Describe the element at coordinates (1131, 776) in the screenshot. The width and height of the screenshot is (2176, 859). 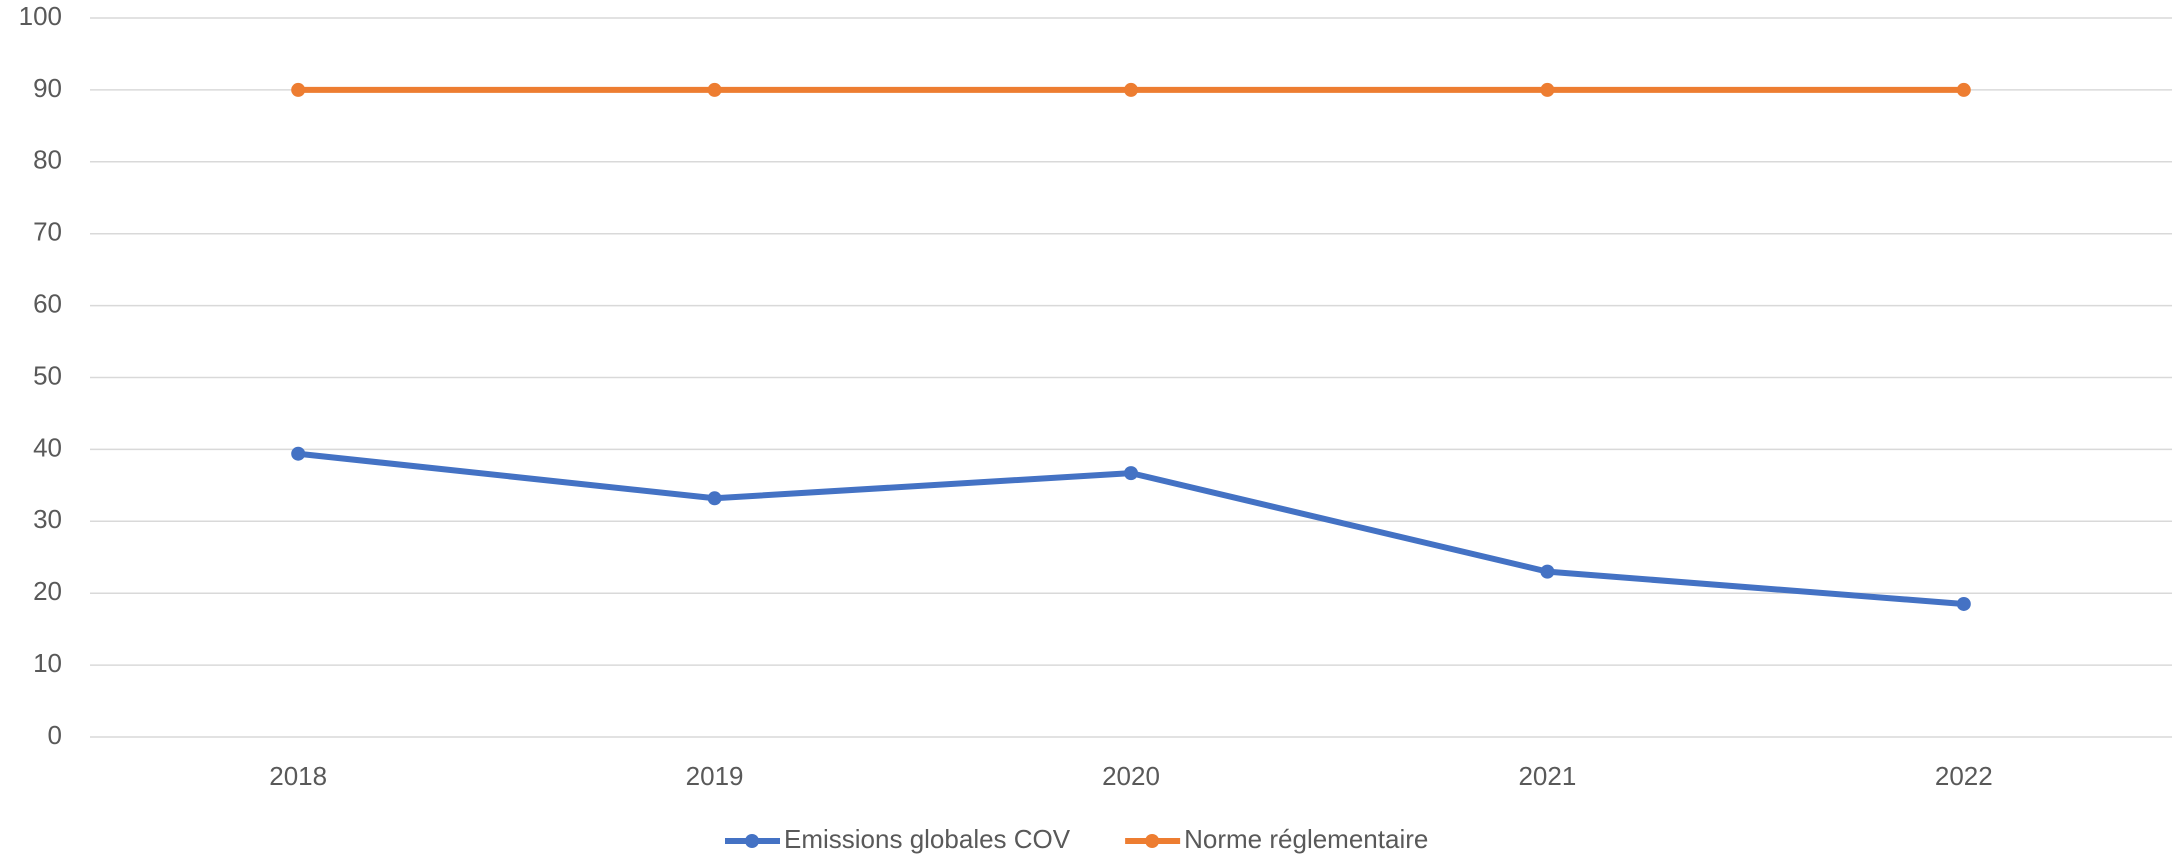
I see `x-tick-label: 2020` at that location.